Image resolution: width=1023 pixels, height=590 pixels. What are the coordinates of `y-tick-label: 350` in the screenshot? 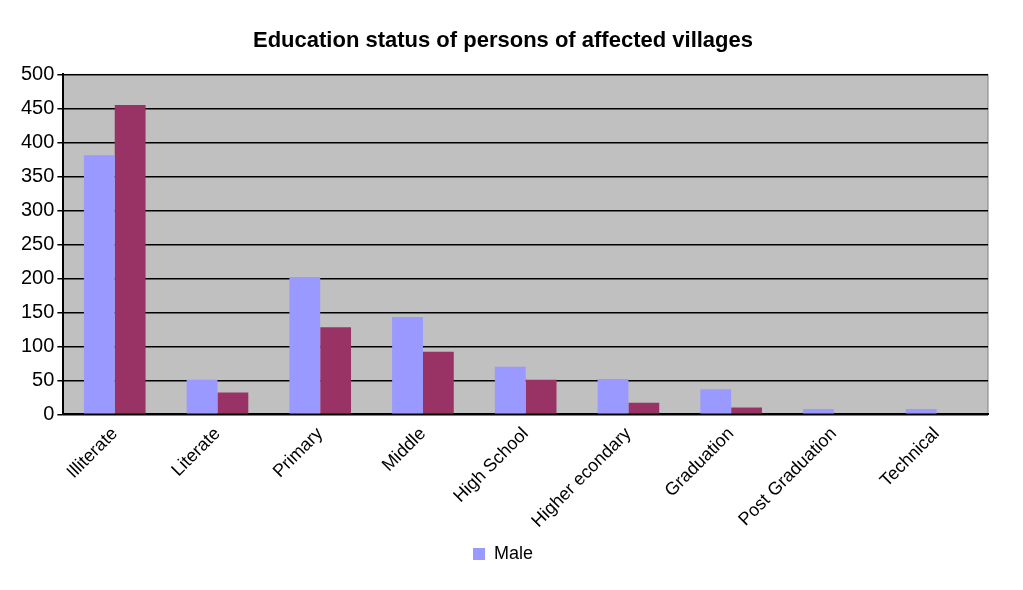 It's located at (37, 174).